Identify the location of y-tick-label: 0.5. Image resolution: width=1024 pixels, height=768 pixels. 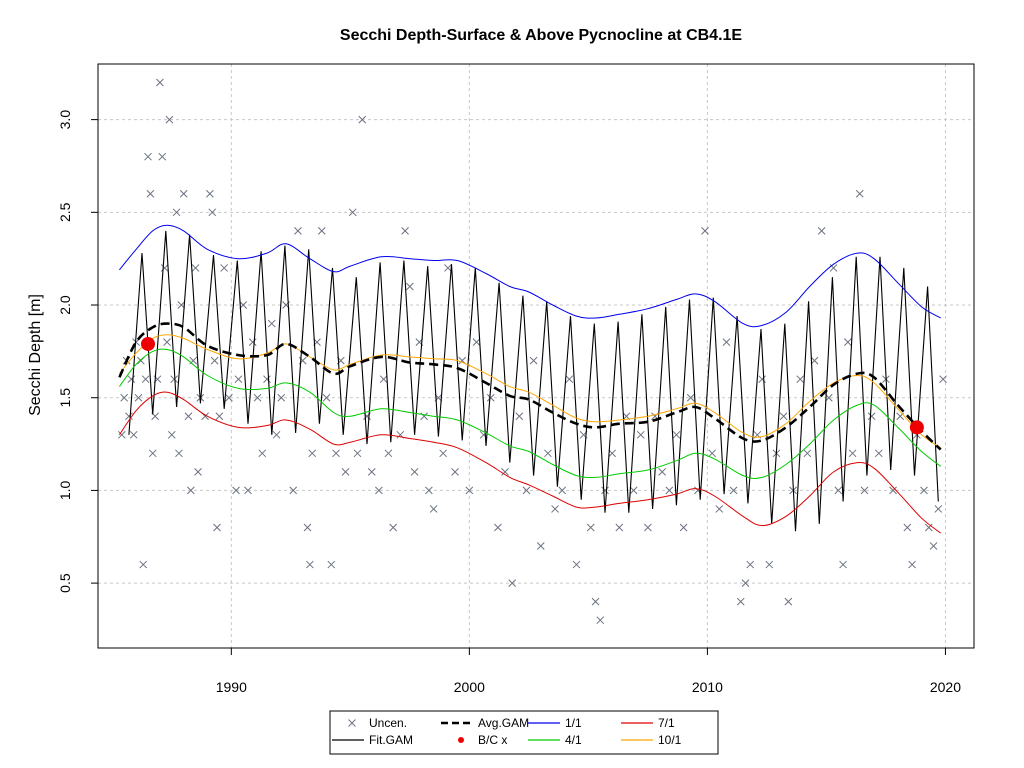
(65, 583).